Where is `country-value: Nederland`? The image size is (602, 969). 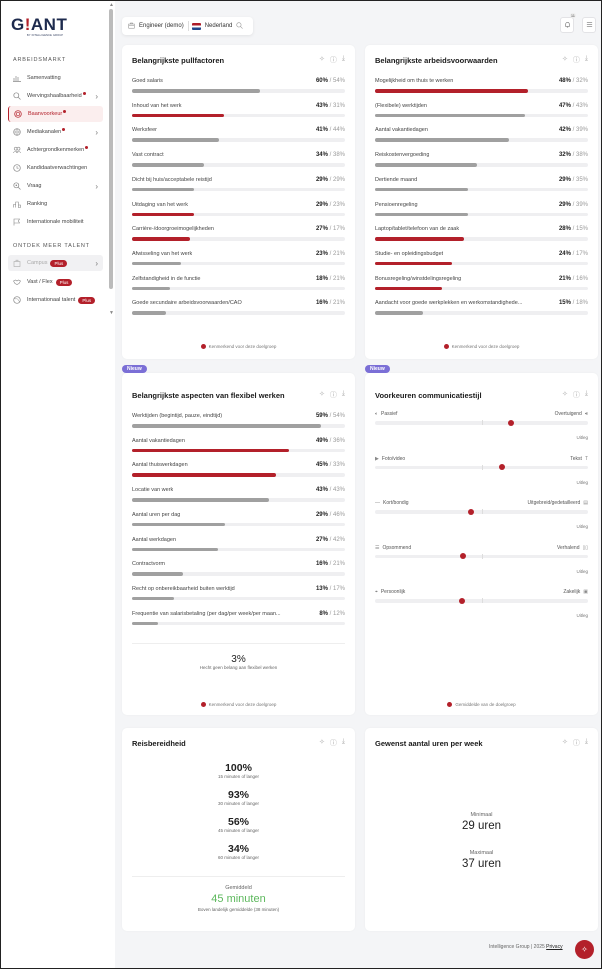 country-value: Nederland is located at coordinates (218, 26).